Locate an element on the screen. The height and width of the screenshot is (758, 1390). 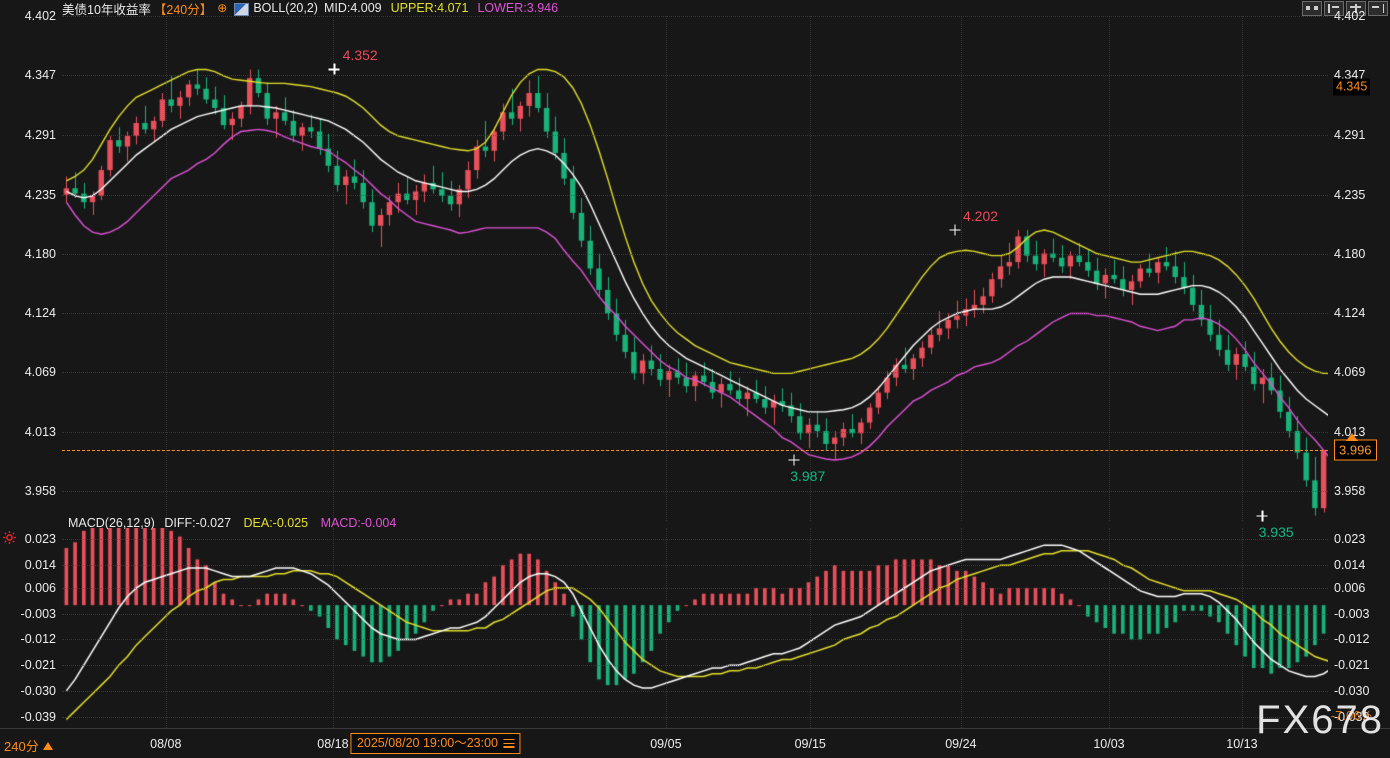
price-tick-l: 4.347 is located at coordinates (40, 74).